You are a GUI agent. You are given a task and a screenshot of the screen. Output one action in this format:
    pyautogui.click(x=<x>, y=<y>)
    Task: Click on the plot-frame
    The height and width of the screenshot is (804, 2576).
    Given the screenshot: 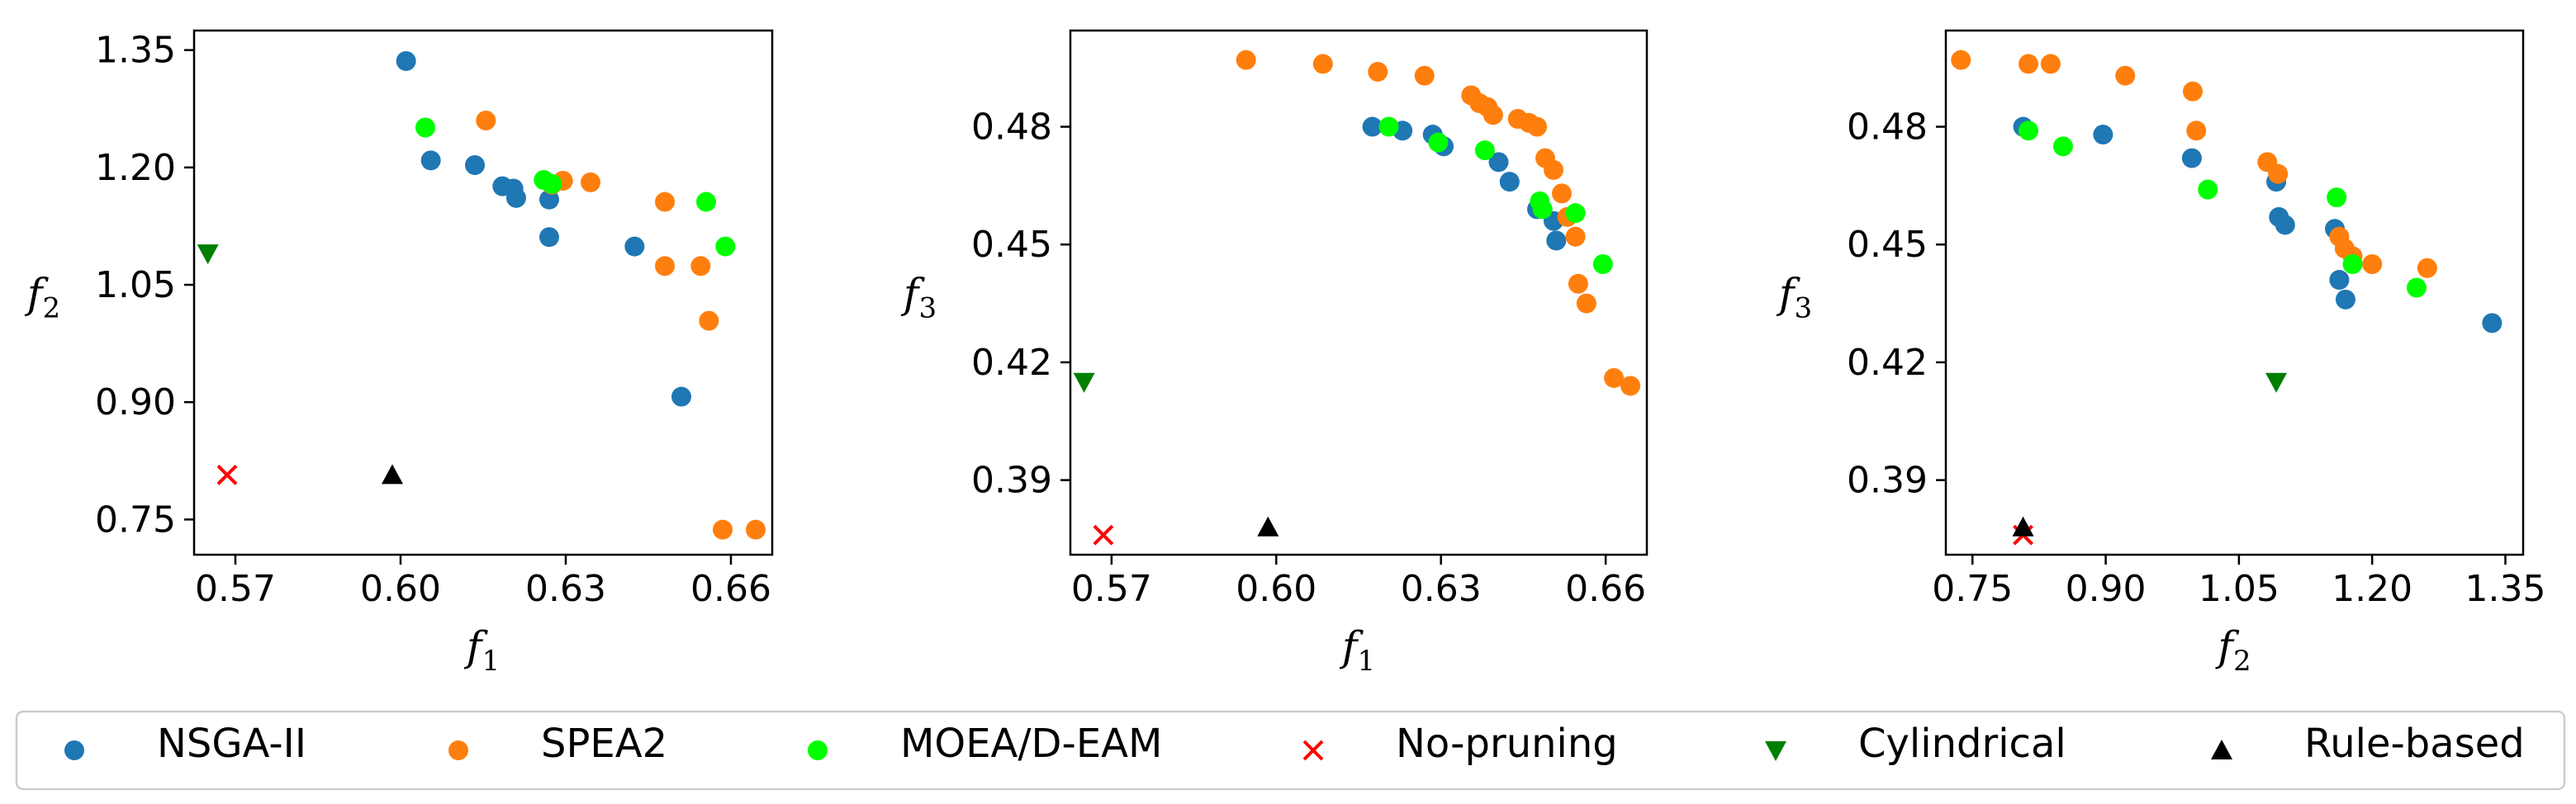 What is the action you would take?
    pyautogui.click(x=2234, y=292)
    